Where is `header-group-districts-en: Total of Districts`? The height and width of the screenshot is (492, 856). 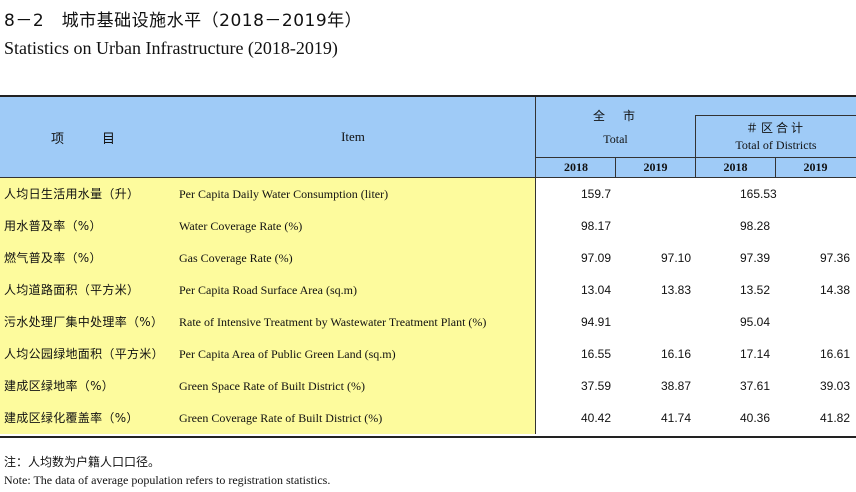
header-group-districts-en: Total of Districts is located at coordinates (776, 145).